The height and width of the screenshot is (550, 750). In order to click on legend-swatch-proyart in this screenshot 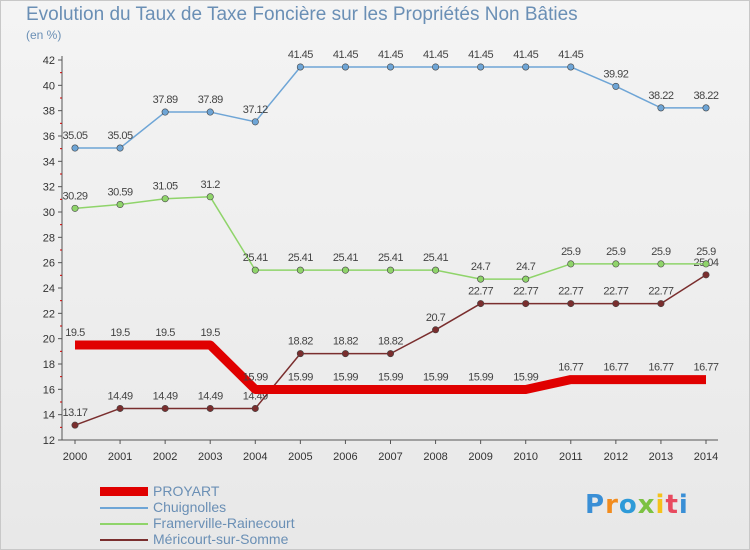, I will do `click(124, 491)`.